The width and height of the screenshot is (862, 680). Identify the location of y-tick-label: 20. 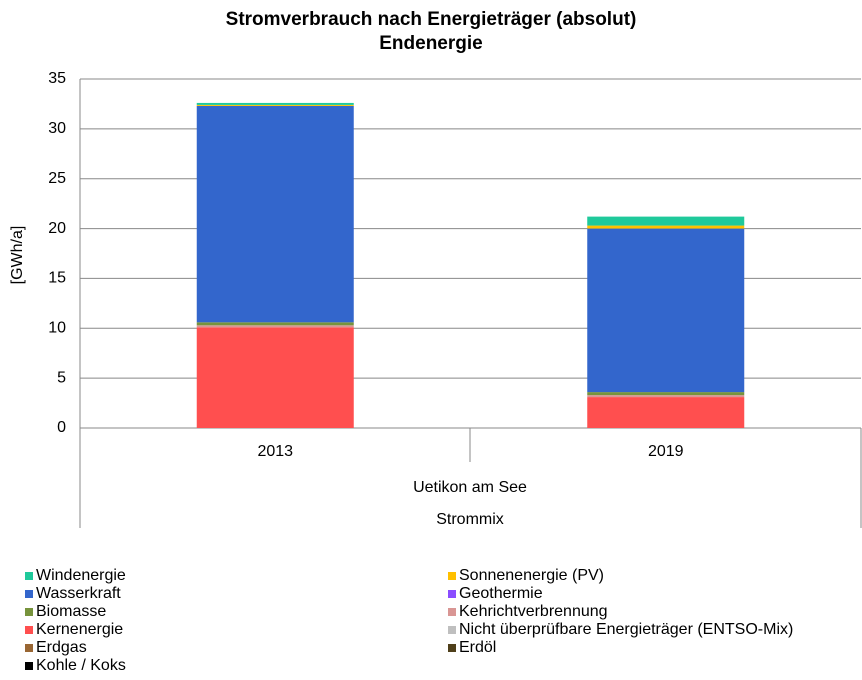
(57, 228).